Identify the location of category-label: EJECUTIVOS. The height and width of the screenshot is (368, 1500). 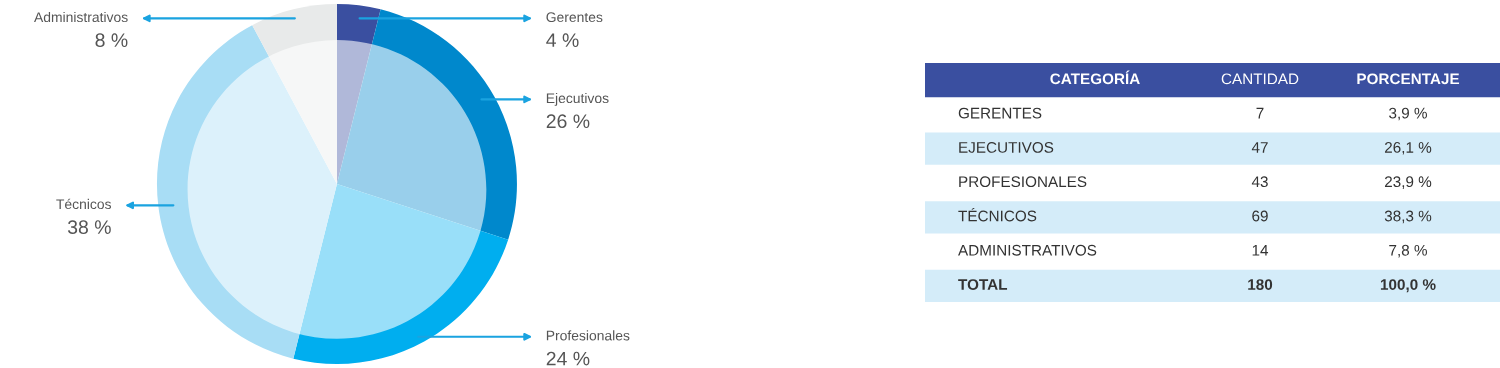
(1006, 147).